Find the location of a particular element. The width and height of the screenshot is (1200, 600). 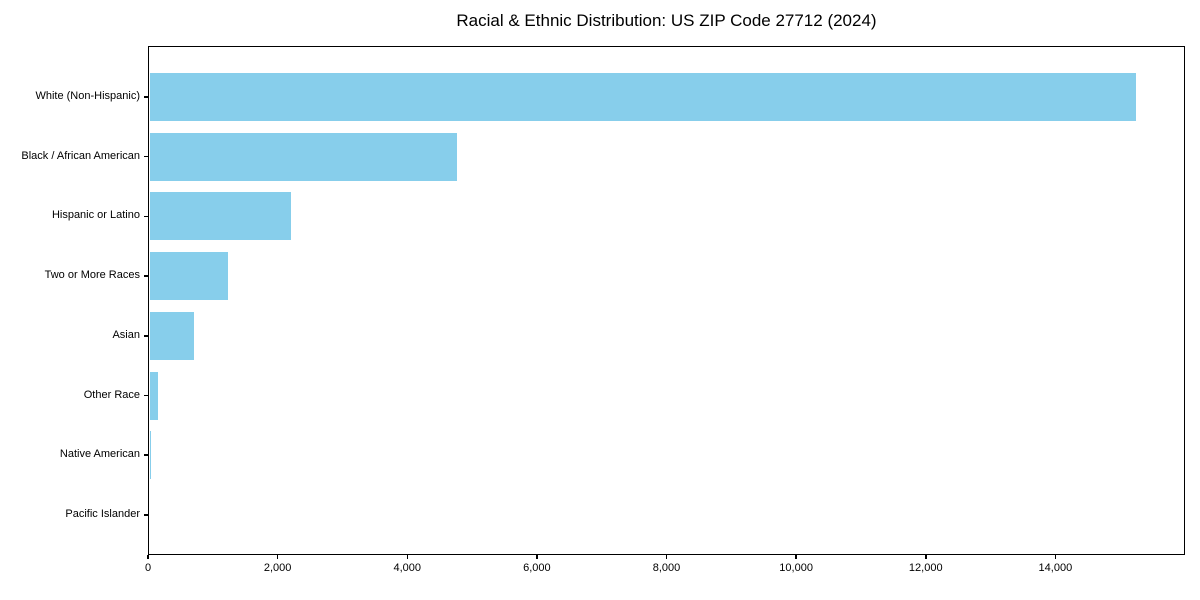

bar-white-non-hispanic is located at coordinates (643, 97).